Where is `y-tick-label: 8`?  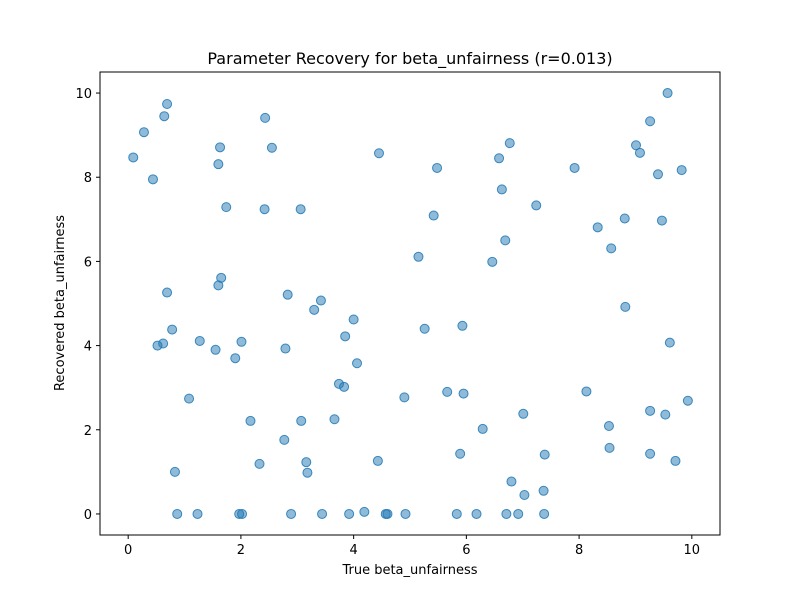
y-tick-label: 8 is located at coordinates (88, 178).